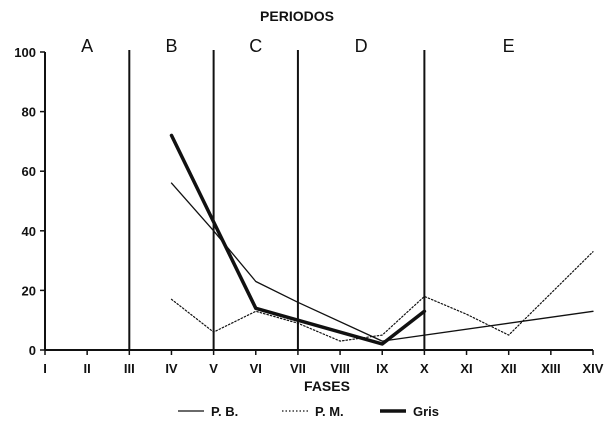 The image size is (607, 426). I want to click on y-tick-label: 0, so click(32, 350).